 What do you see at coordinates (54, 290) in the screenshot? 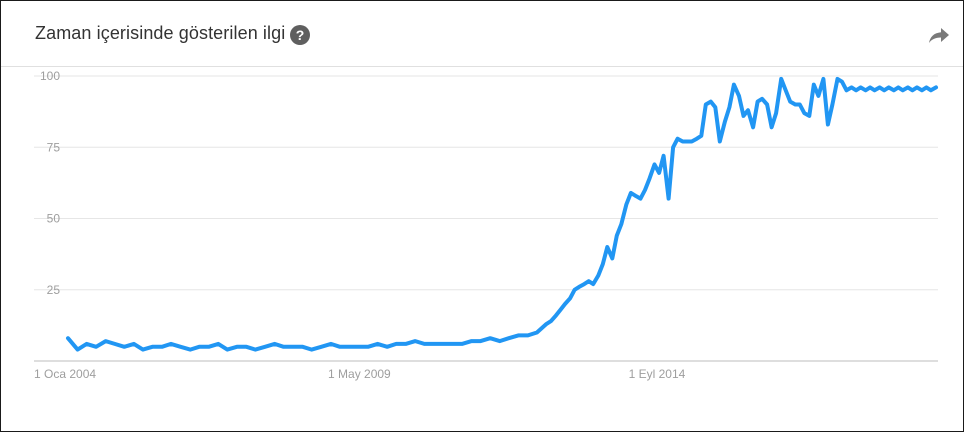
I see `y-tick-label: 25` at bounding box center [54, 290].